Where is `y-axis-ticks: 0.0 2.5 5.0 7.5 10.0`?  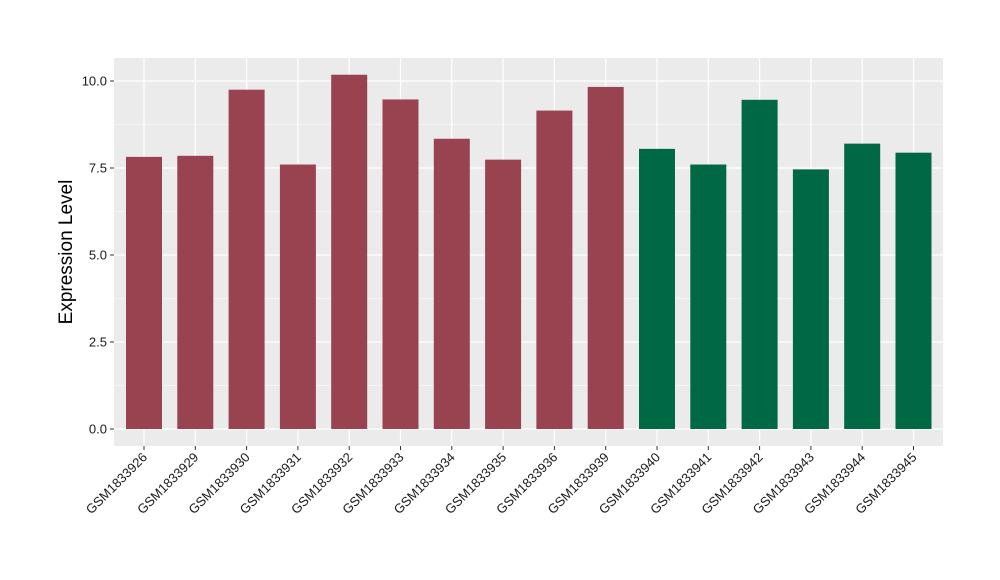 y-axis-ticks: 0.0 2.5 5.0 7.5 10.0 is located at coordinates (98, 255).